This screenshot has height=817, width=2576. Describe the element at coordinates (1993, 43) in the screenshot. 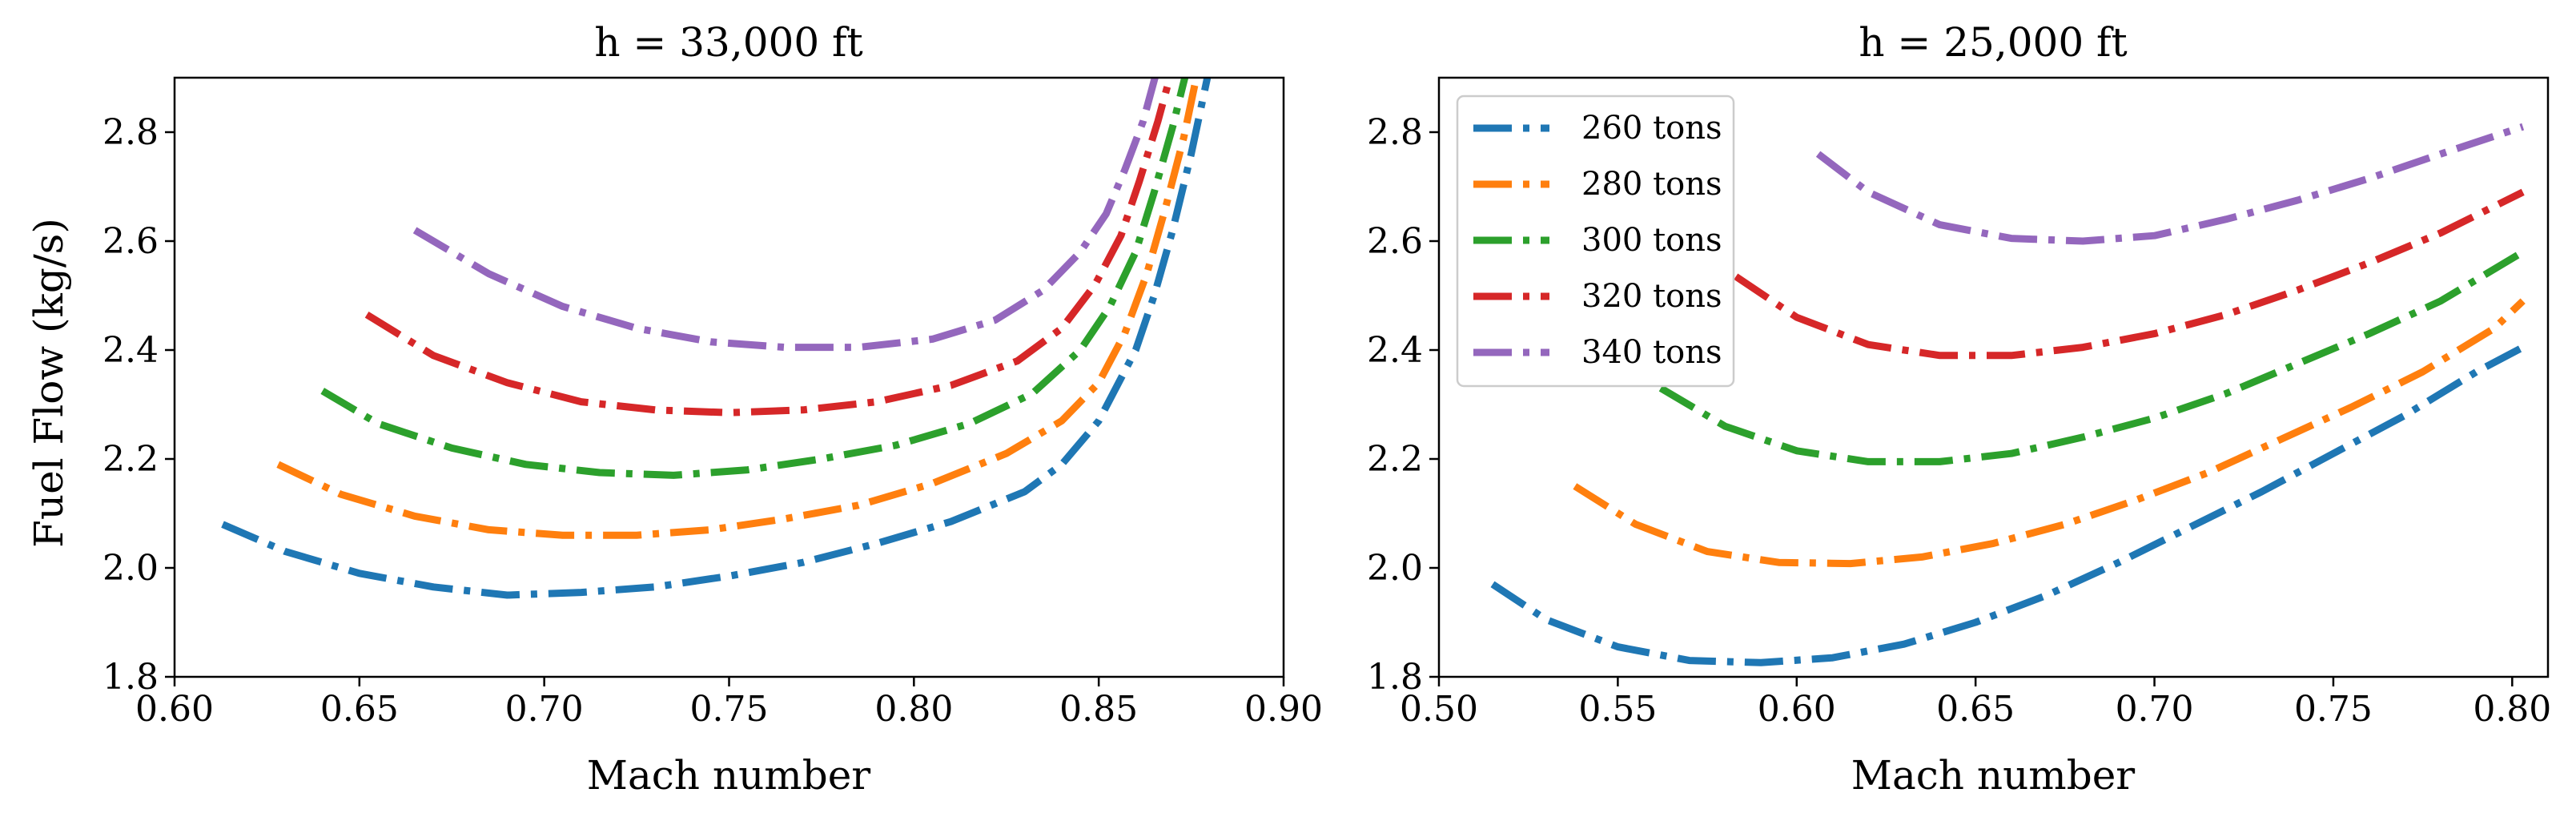

I see `panel-title: h = 25,000 ft` at that location.